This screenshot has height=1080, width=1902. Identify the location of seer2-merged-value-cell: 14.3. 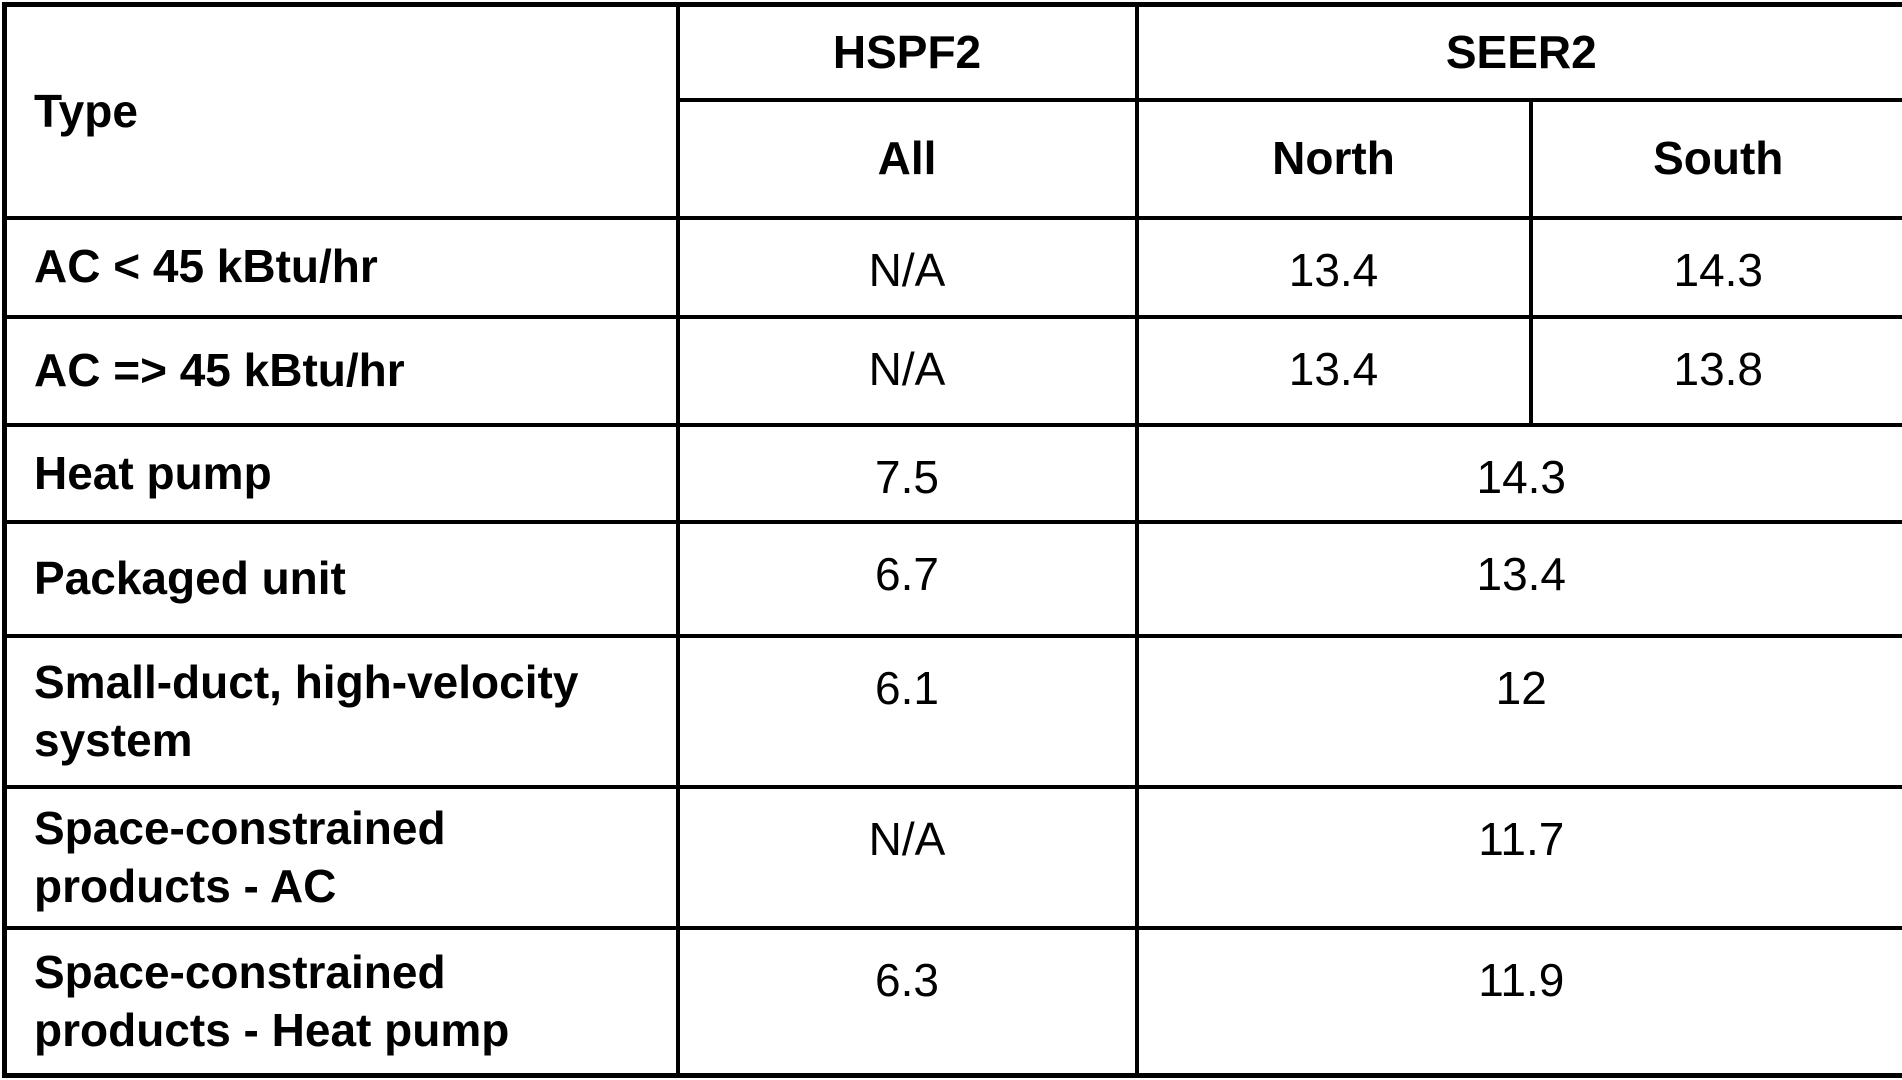
(1518, 473).